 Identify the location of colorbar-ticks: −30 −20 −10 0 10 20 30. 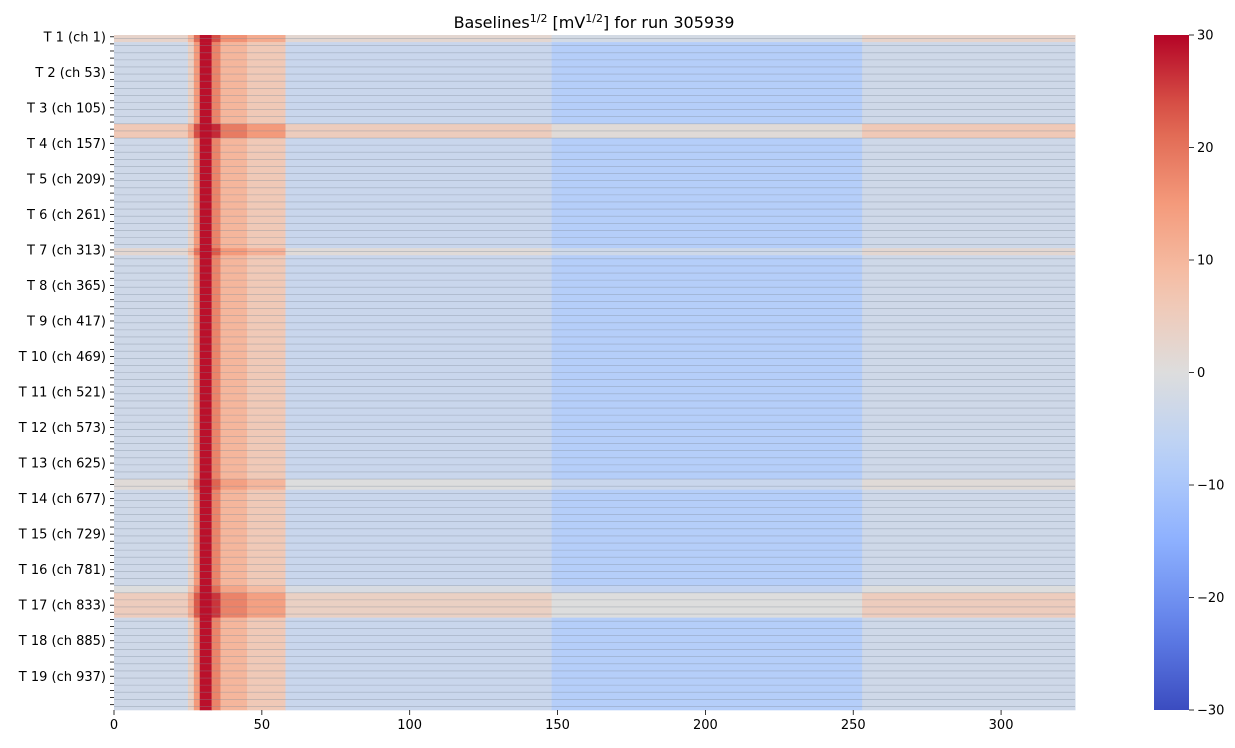
(1206, 374).